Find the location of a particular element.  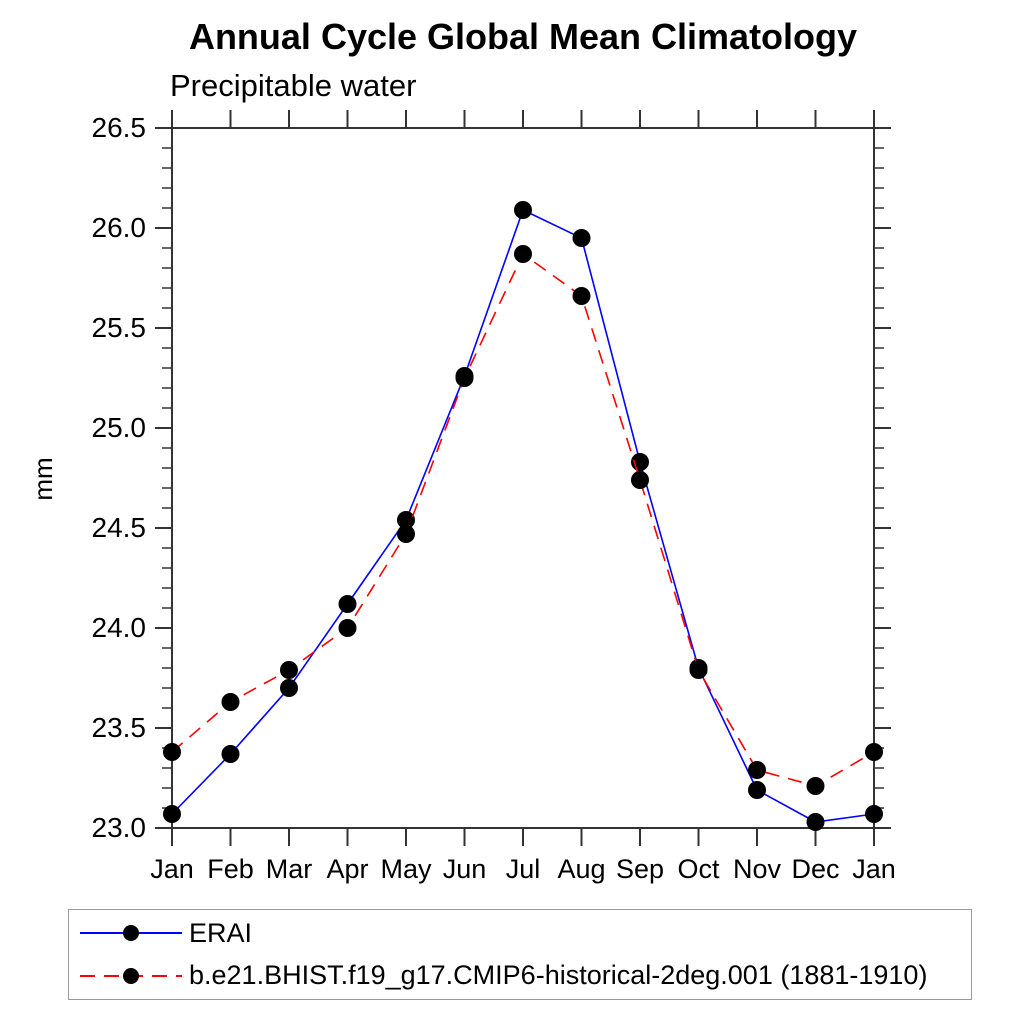

chart-title: Annual Cycle Global Mean Climatology is located at coordinates (523, 36).